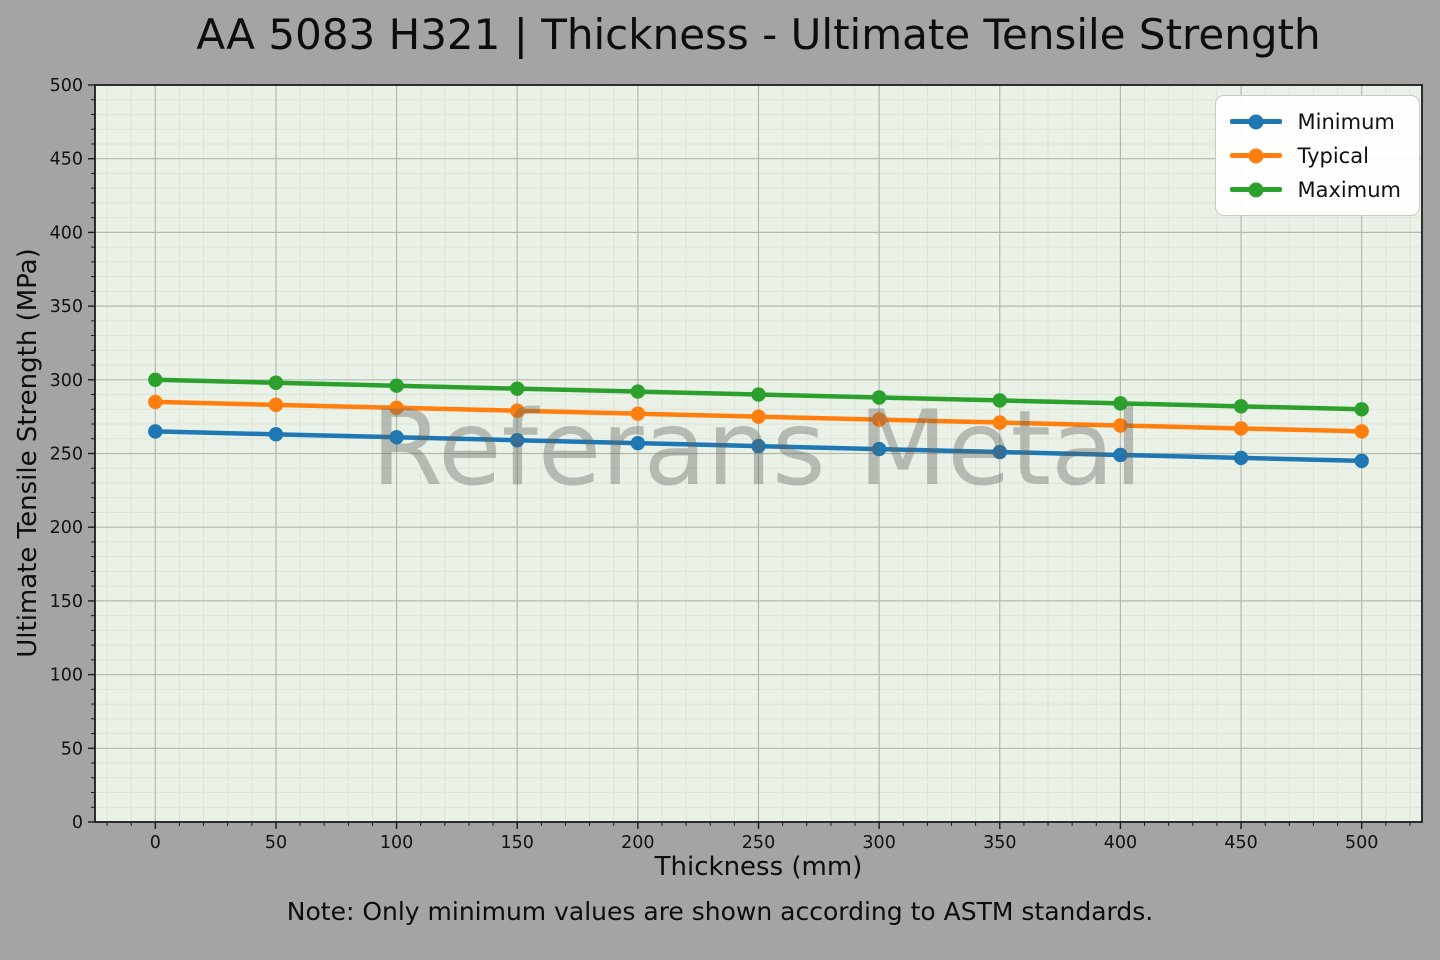  I want to click on legend-line-typical-icon, so click(1255, 155).